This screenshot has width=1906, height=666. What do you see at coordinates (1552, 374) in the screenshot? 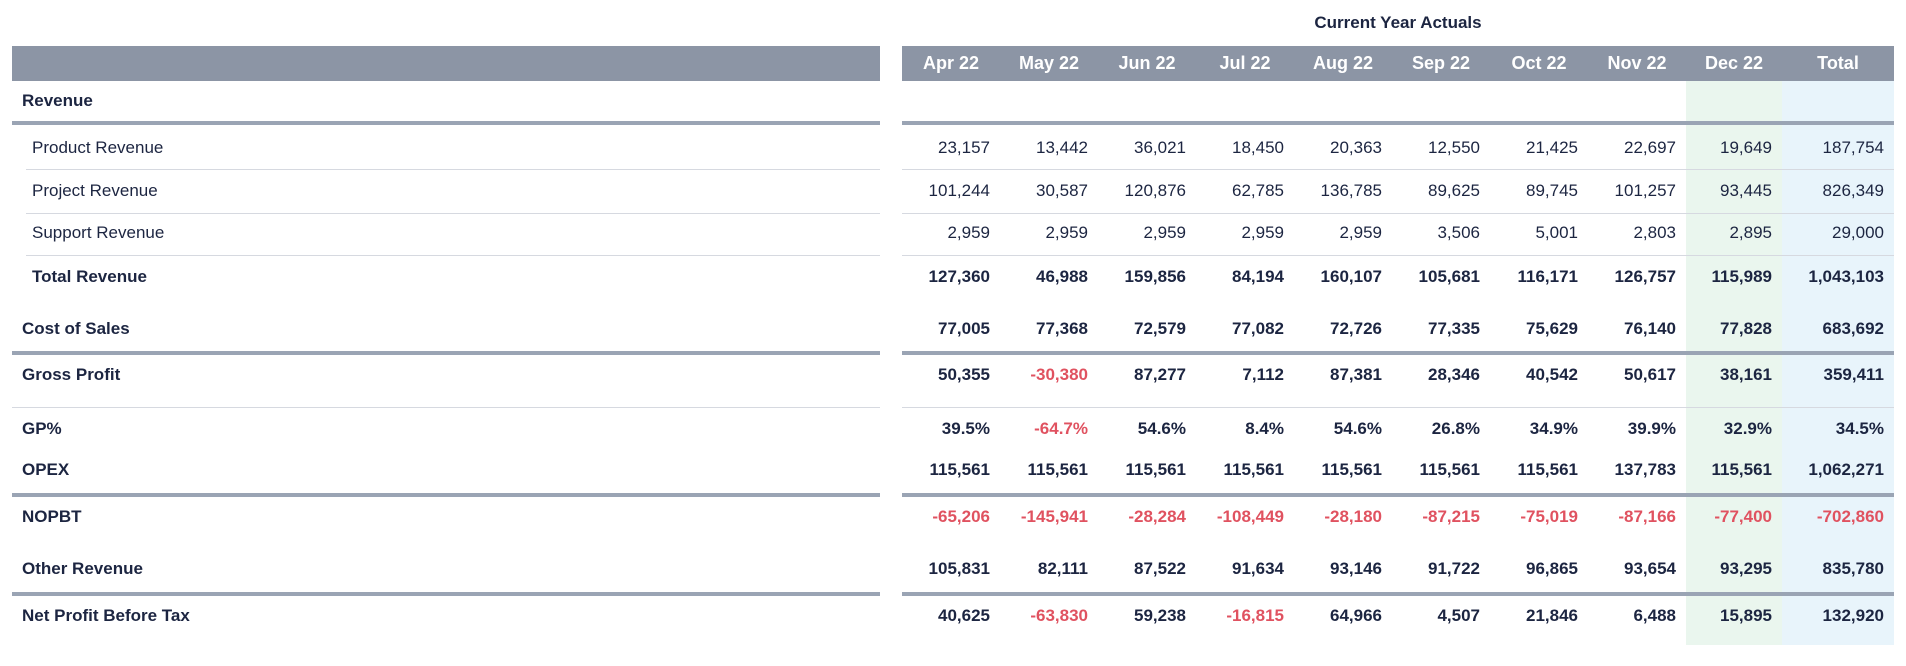
I see `table-cell: 40,542` at bounding box center [1552, 374].